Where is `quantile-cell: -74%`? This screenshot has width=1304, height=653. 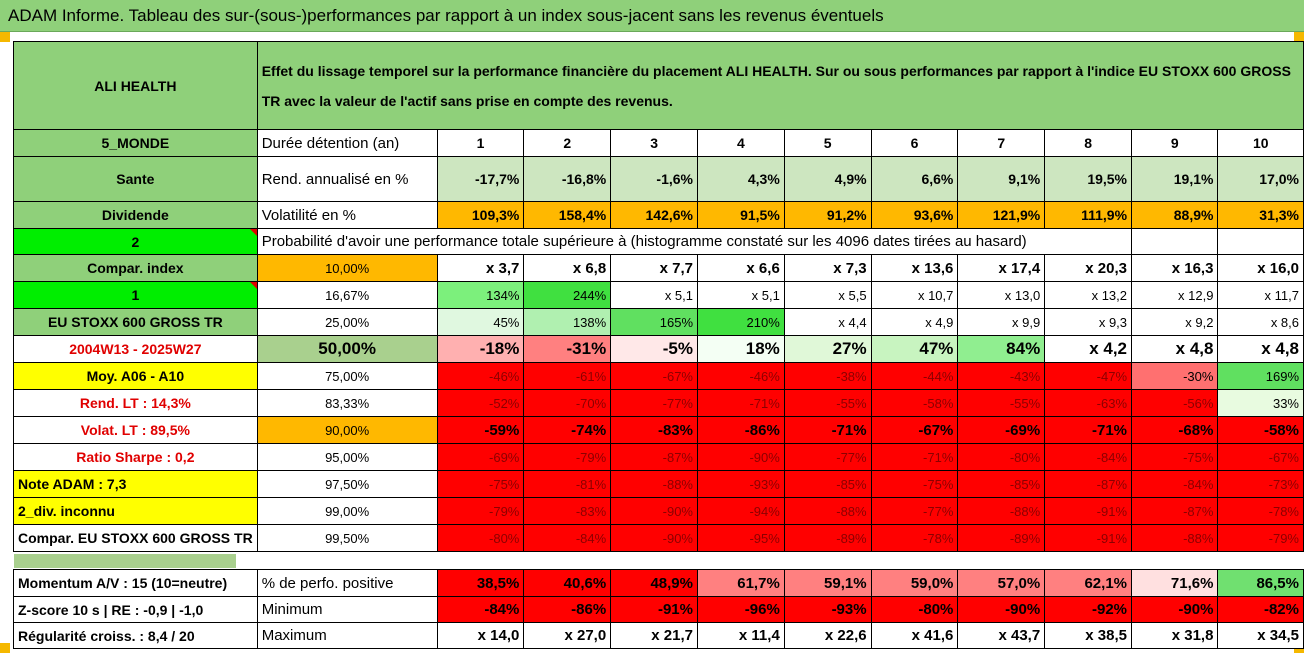
quantile-cell: -74% is located at coordinates (567, 430).